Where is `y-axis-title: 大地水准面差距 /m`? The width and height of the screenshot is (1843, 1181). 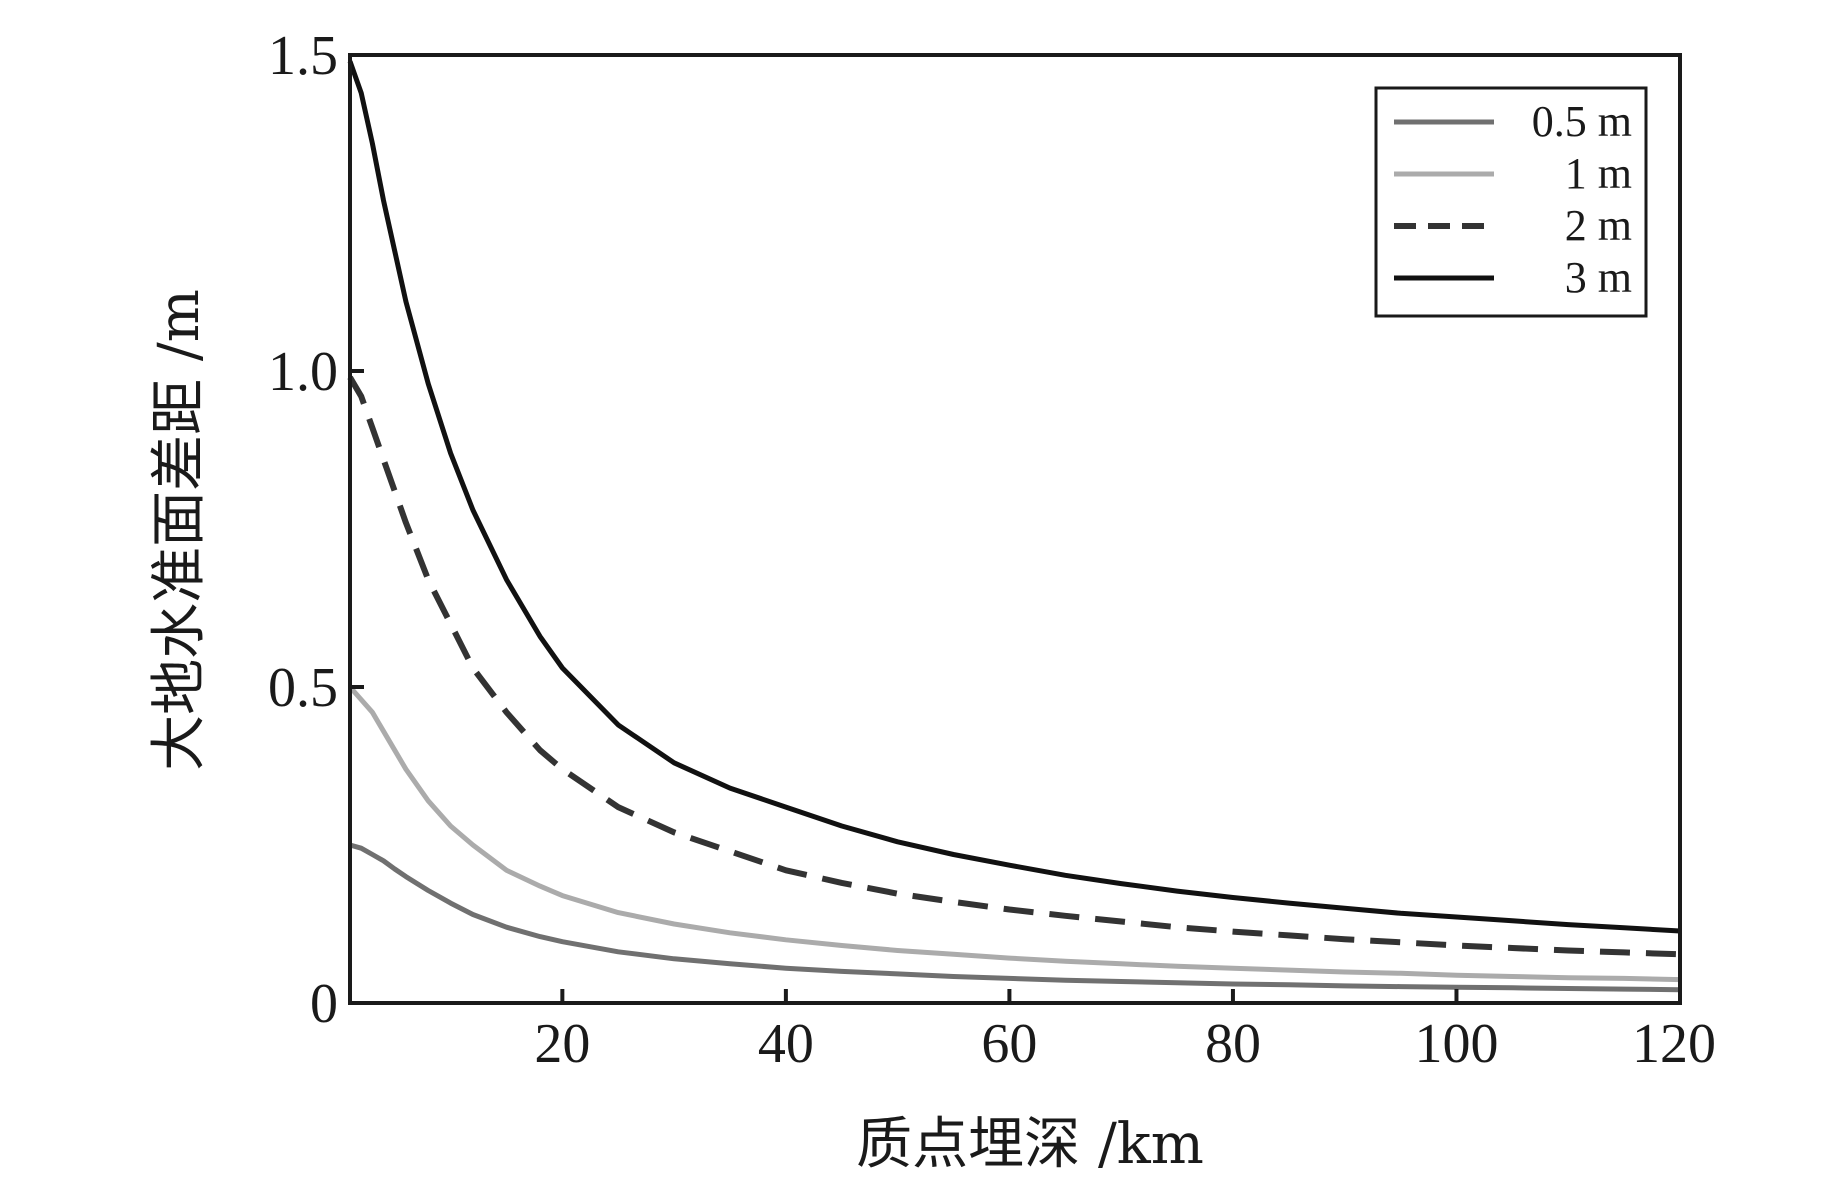 y-axis-title: 大地水准面差距 /m is located at coordinates (179, 530).